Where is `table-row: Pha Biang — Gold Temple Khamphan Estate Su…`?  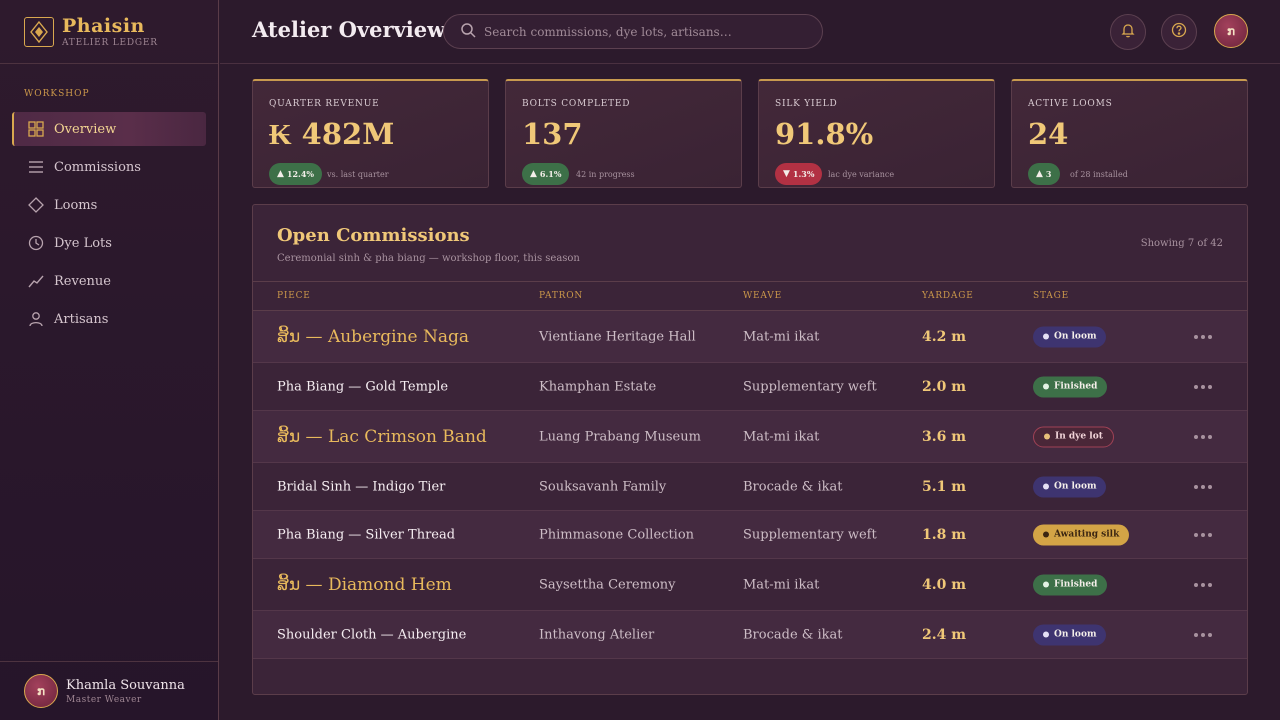
table-row: Pha Biang — Gold Temple Khamphan Estate Su… is located at coordinates (750, 387).